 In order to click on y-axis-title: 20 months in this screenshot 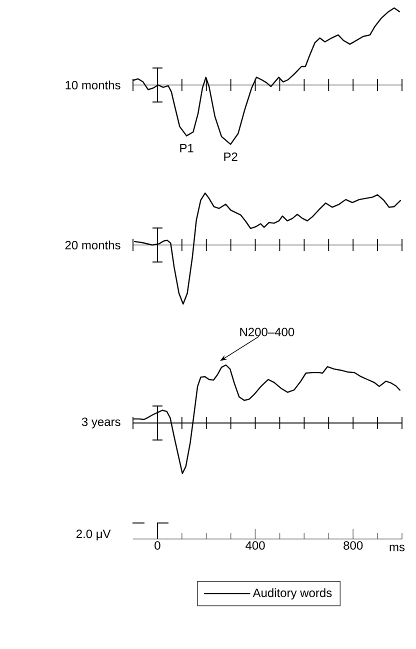, I will do `click(92, 245)`.